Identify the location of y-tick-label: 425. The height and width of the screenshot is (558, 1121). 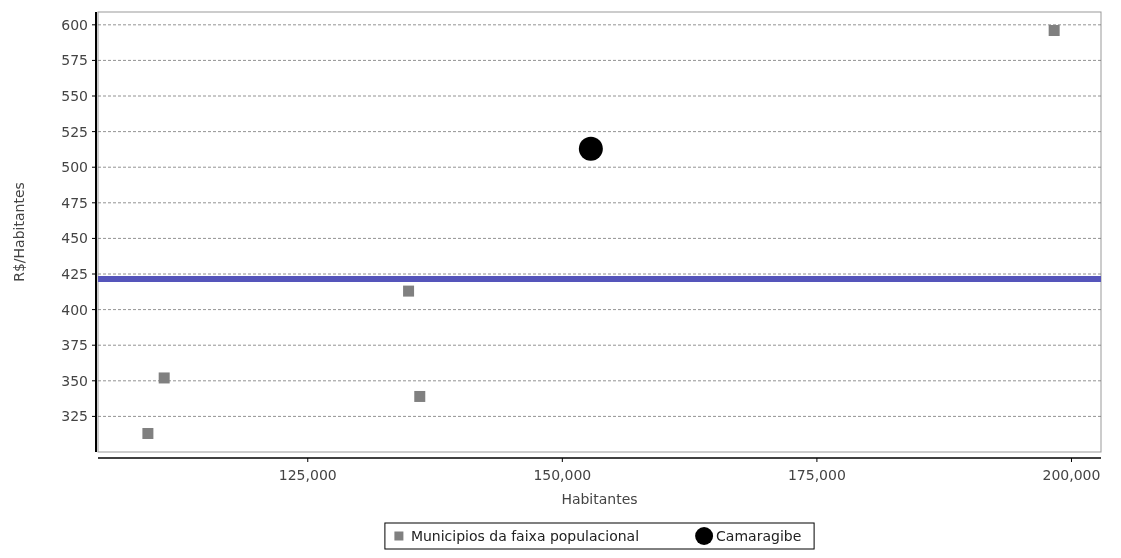
(74, 273).